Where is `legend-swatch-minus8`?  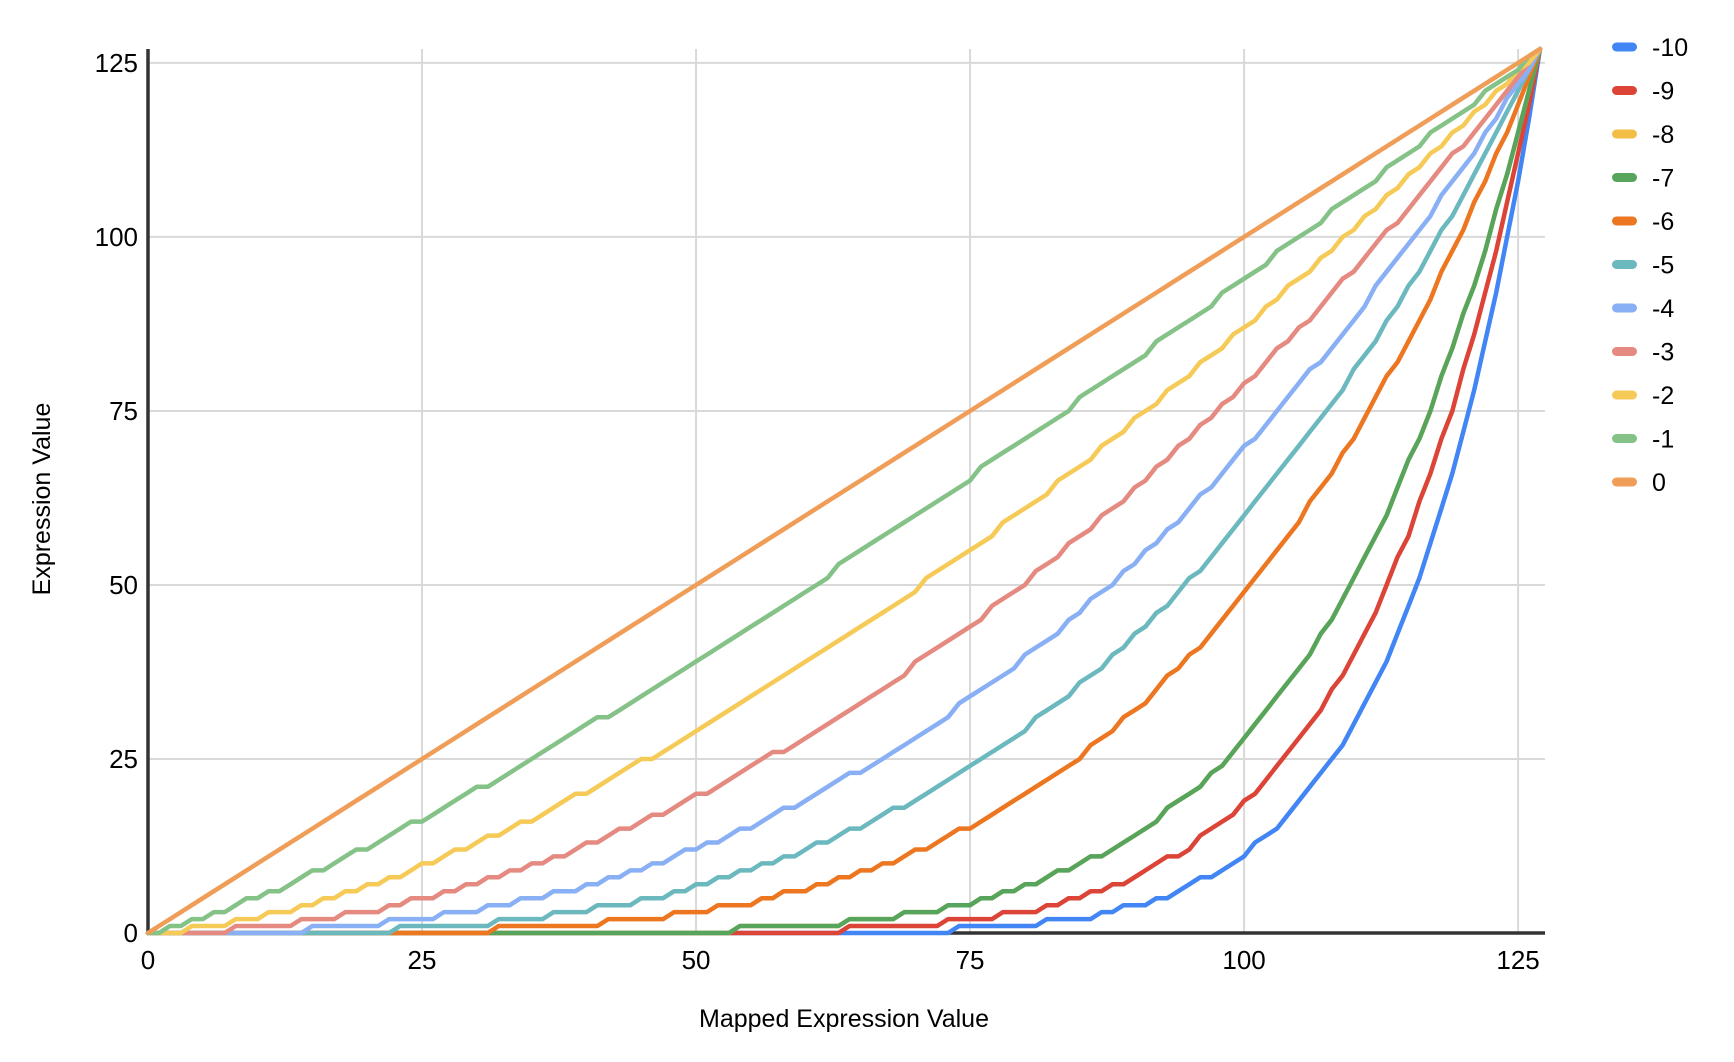
legend-swatch-minus8 is located at coordinates (1624, 134).